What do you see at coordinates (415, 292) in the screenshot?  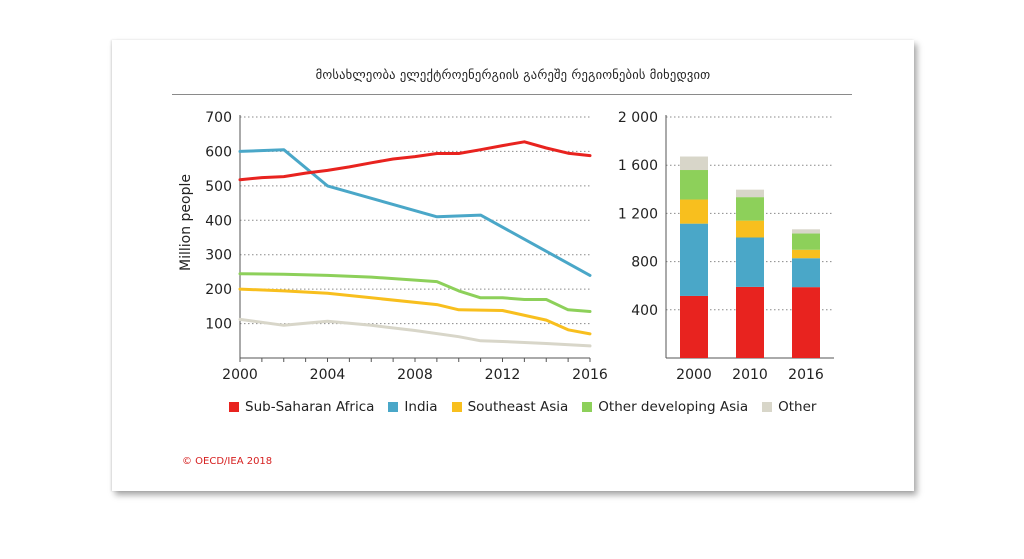 I see `line-series-other-developing-asia` at bounding box center [415, 292].